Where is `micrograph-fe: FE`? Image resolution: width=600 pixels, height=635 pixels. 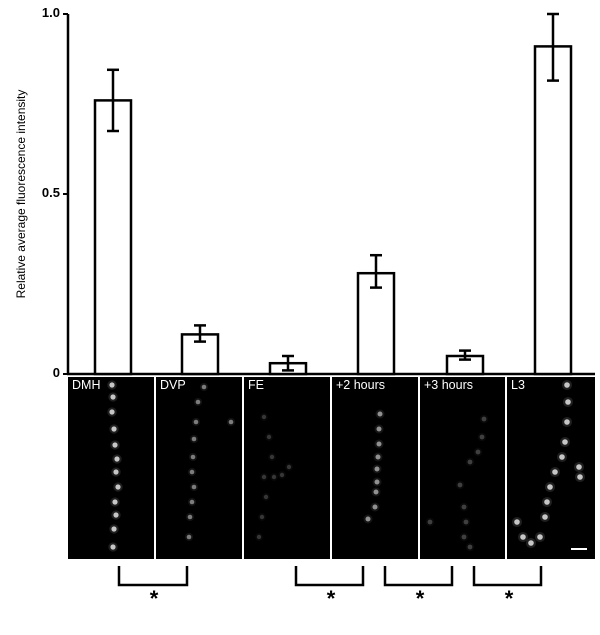
micrograph-fe: FE is located at coordinates (287, 468).